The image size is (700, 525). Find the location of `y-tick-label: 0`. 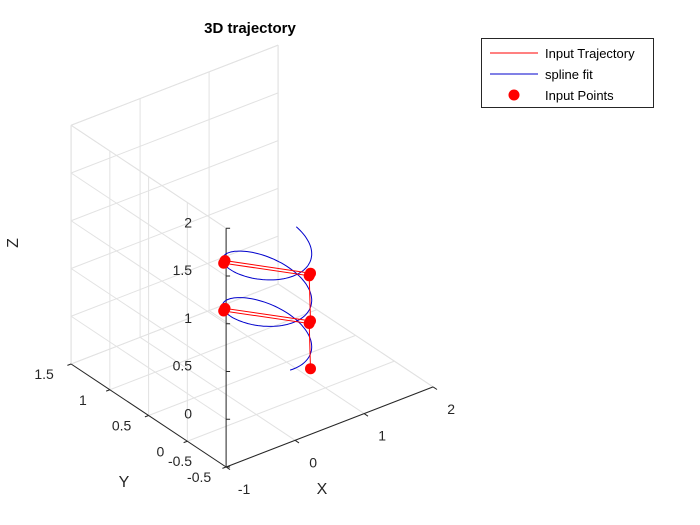

y-tick-label: 0 is located at coordinates (160, 451).